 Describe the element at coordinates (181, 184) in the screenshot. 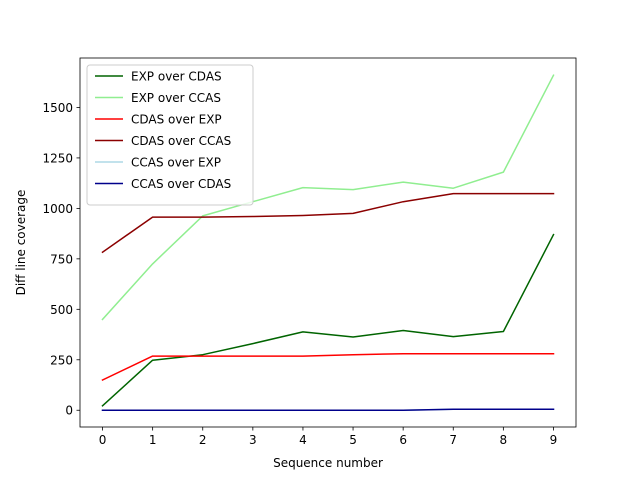

I see `legend-label-5: CCAS over CDAS` at that location.